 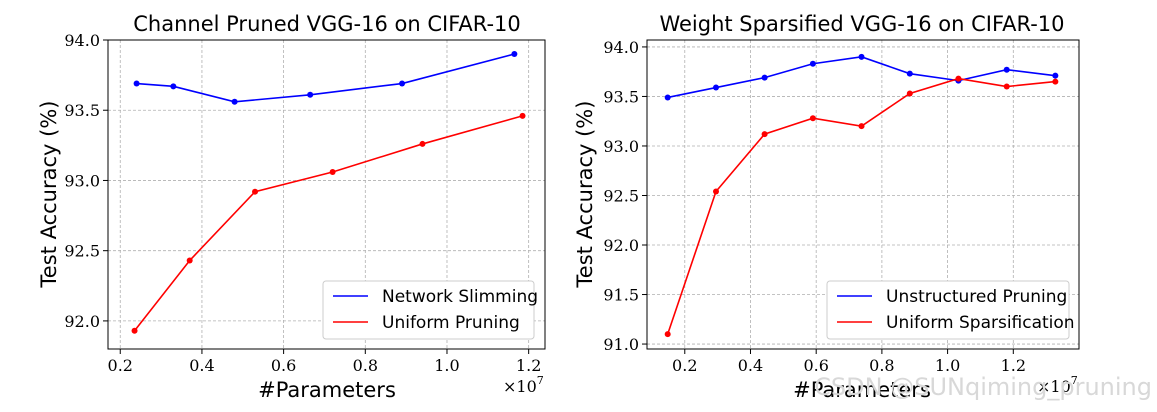 What do you see at coordinates (621, 295) in the screenshot?
I see `chart-right-y-tick-label: 91.5` at bounding box center [621, 295].